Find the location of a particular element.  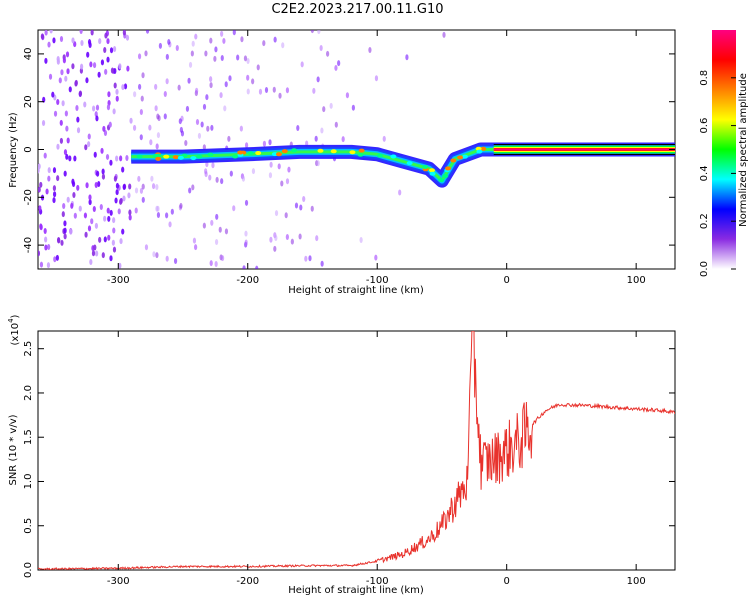

snr-xtick-label: 100 is located at coordinates (636, 581).